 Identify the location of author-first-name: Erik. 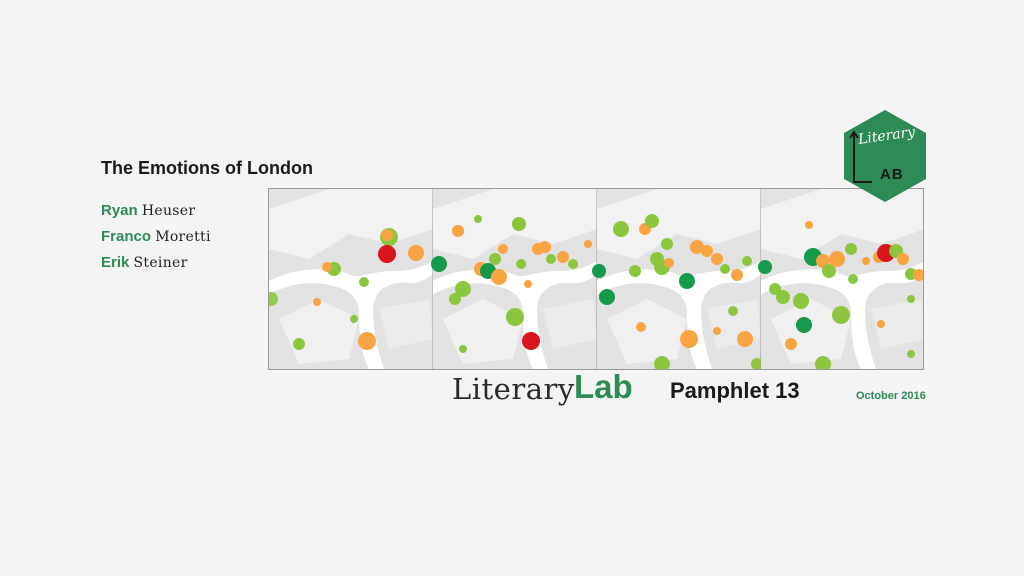
(115, 262).